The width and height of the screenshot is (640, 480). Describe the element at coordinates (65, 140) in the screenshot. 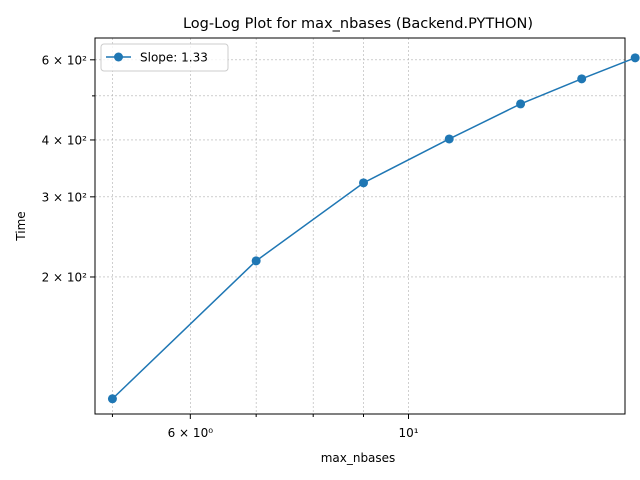

I see `y-tick-label: 4 × 10²` at that location.